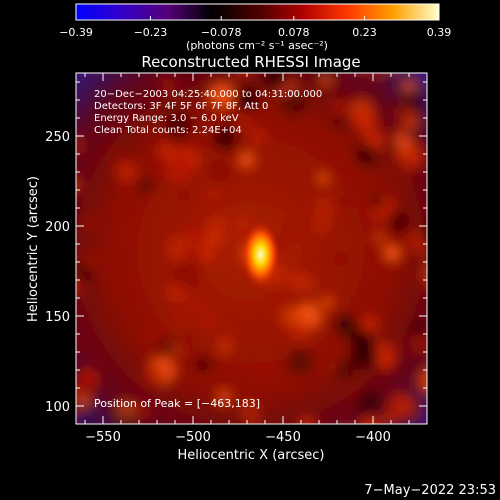  Describe the element at coordinates (103, 437) in the screenshot. I see `x-tick-label: −550` at that location.